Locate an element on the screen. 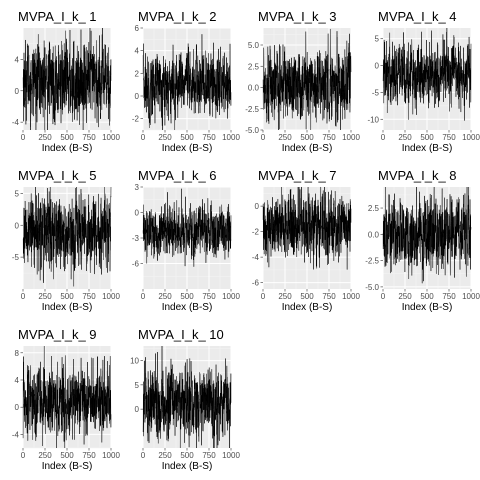  y-tick-label: 2 is located at coordinates (137, 73).